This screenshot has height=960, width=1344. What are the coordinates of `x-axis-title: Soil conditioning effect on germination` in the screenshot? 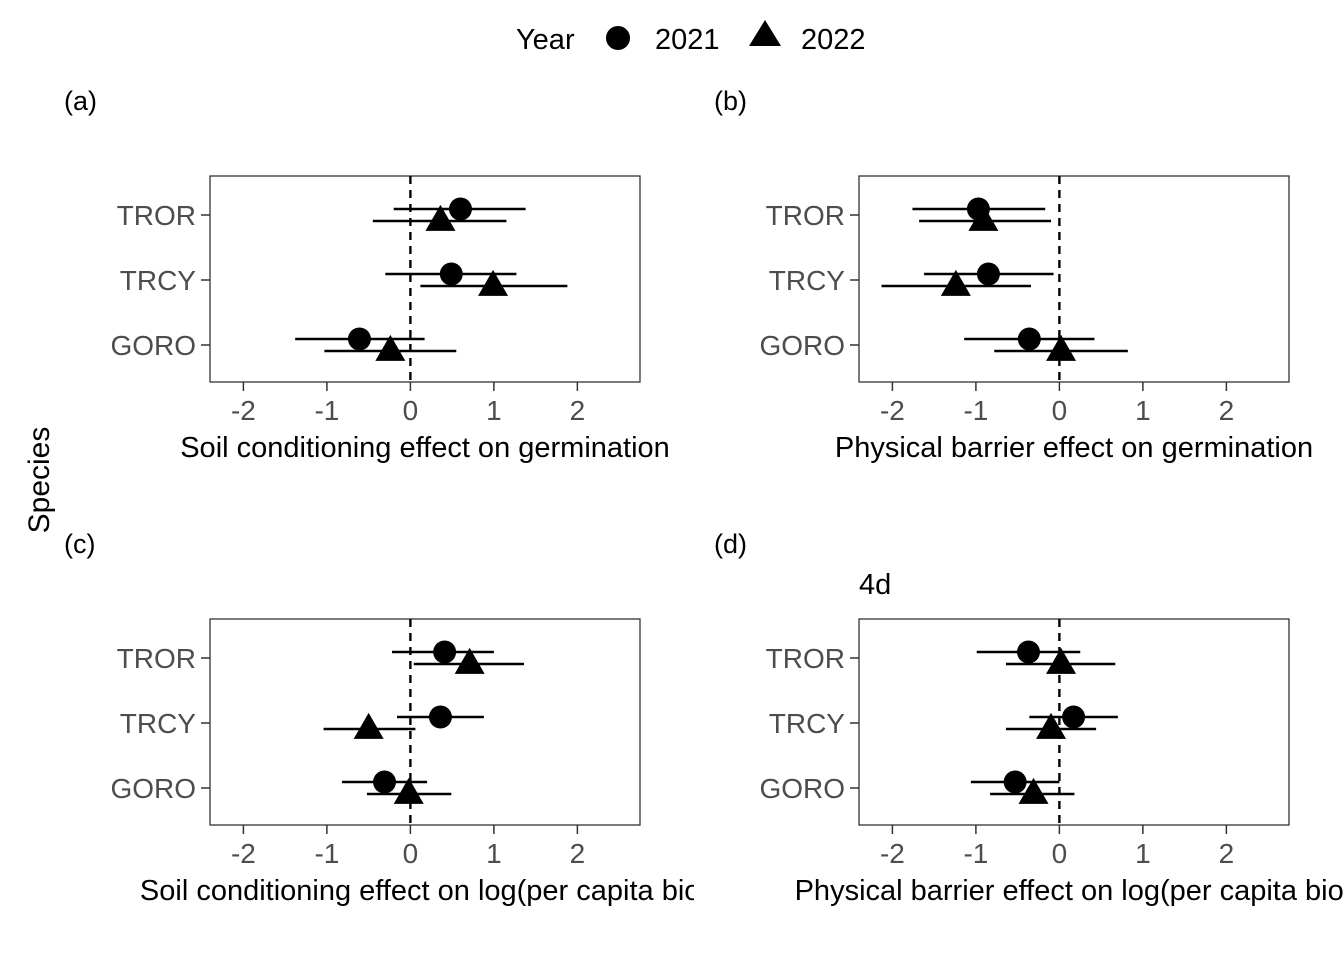 It's located at (425, 448).